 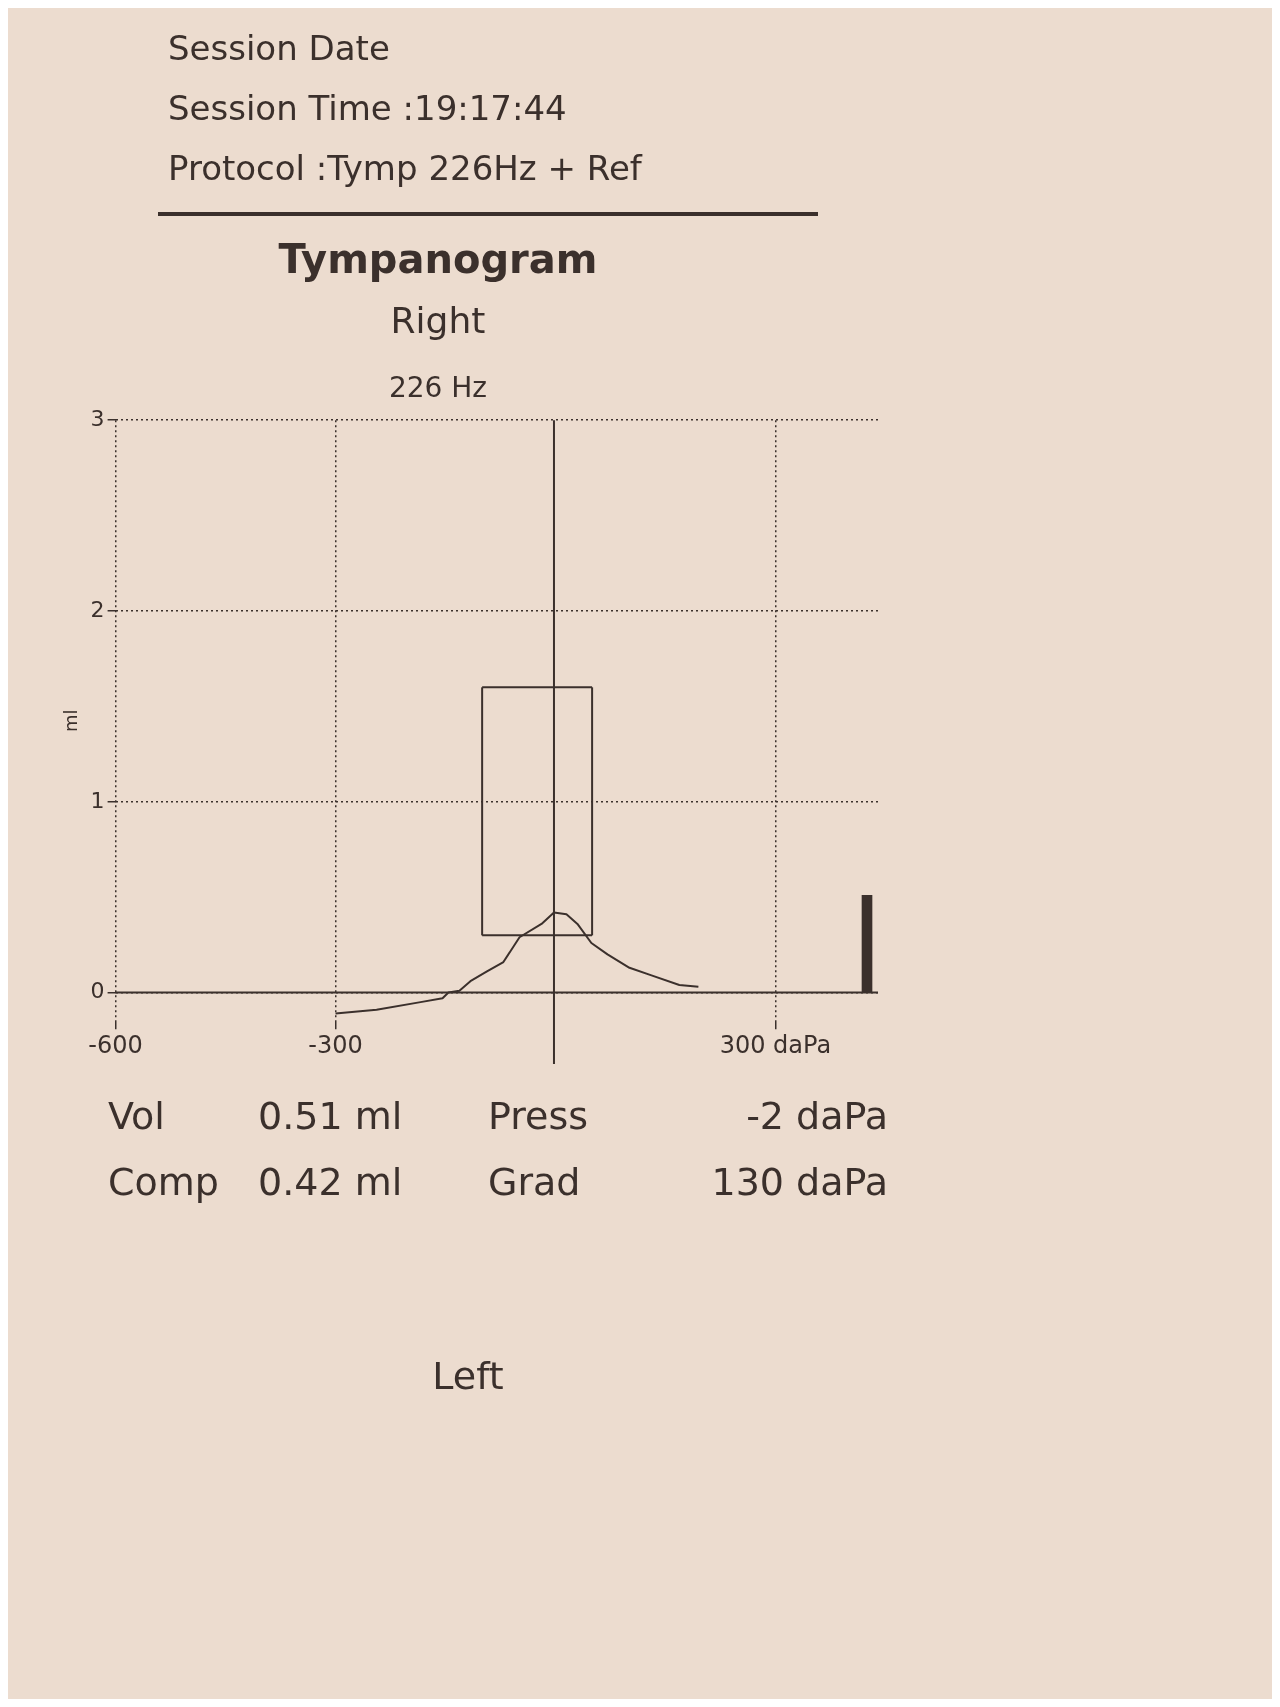 What do you see at coordinates (71, 720) in the screenshot?
I see `y-axis-title: ml` at bounding box center [71, 720].